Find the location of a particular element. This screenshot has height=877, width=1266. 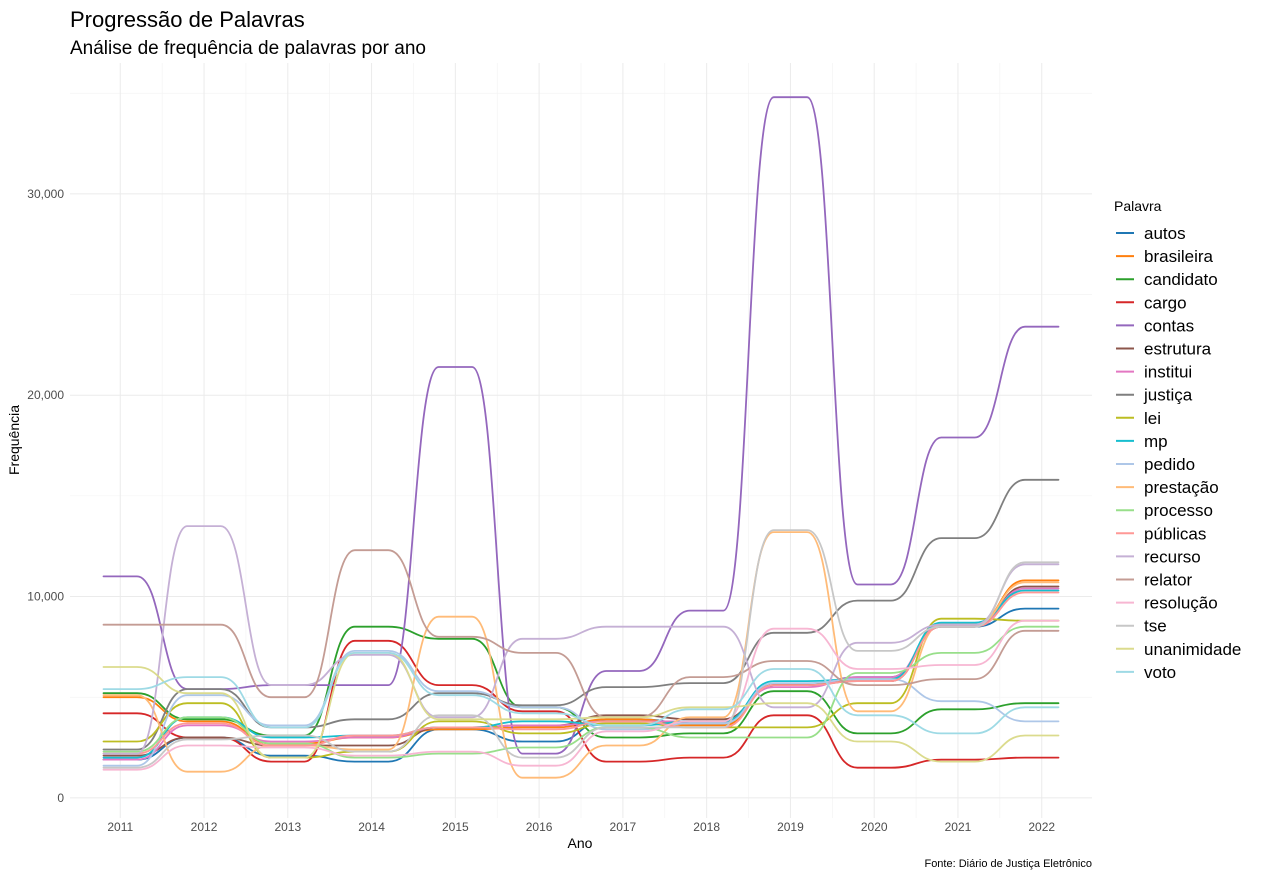

legend-label: unanimidade is located at coordinates (1192, 649).